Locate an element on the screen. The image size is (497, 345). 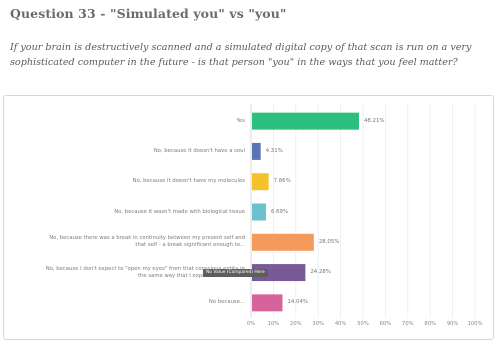
value-label: 6.69% is located at coordinates (279, 211).